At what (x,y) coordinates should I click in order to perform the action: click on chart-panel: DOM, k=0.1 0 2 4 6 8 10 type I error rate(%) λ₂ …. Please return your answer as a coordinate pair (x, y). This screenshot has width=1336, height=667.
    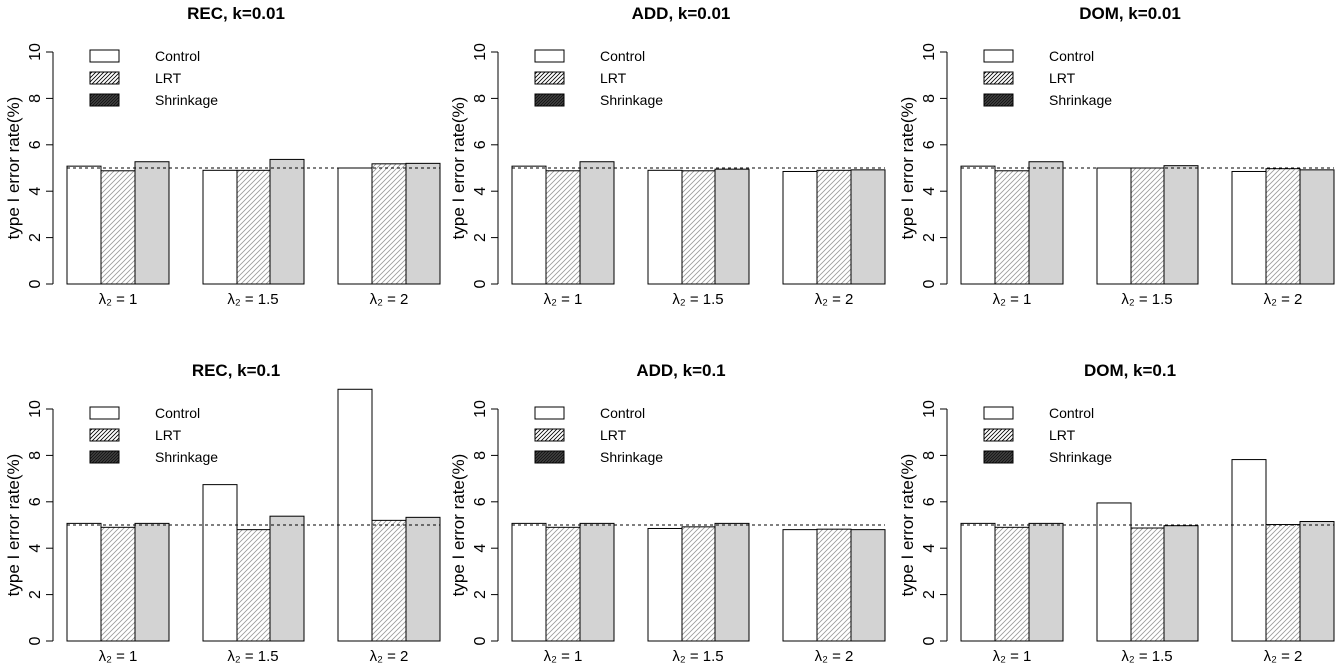
    Looking at the image, I should click on (1116, 513).